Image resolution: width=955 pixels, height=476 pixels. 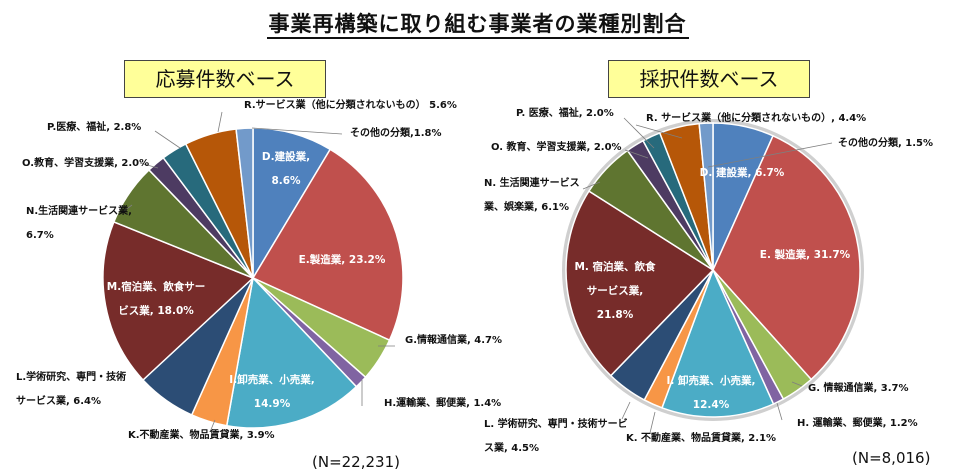 What do you see at coordinates (396, 132) in the screenshot?
I see `slice-label: その他の分類,1.8%` at bounding box center [396, 132].